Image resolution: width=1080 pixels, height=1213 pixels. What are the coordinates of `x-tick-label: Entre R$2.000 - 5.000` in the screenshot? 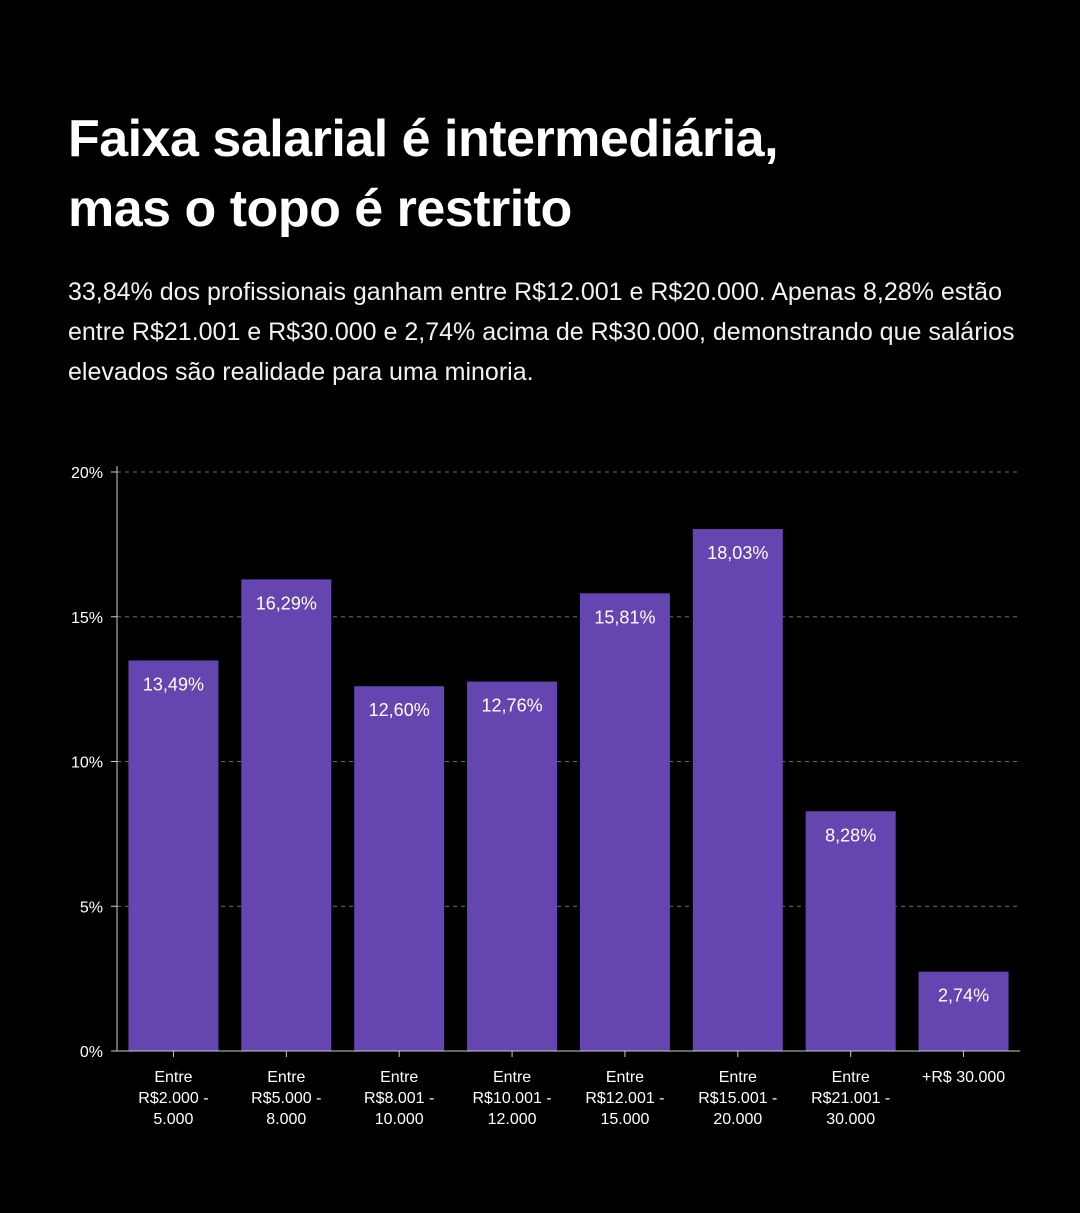 It's located at (173, 1098).